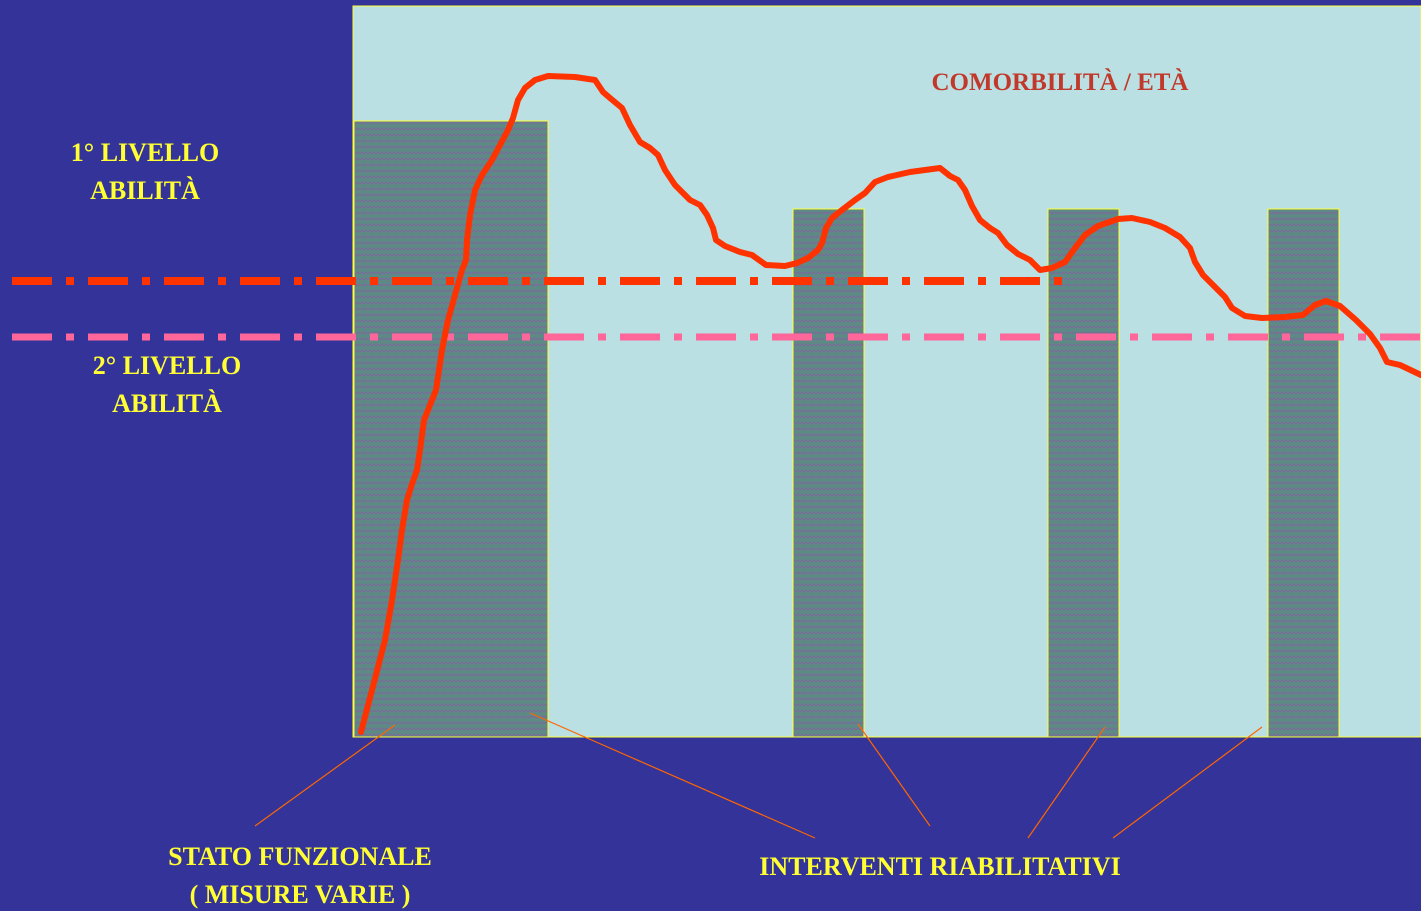  Describe the element at coordinates (167, 385) in the screenshot. I see `level-2-label: 2° LIVELLO ABILITÀ` at that location.